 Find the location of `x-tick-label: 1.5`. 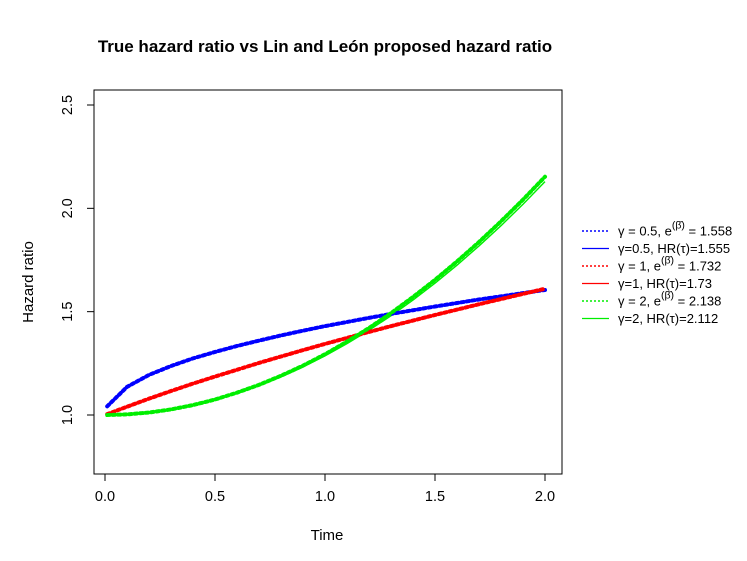

x-tick-label: 1.5 is located at coordinates (435, 497).